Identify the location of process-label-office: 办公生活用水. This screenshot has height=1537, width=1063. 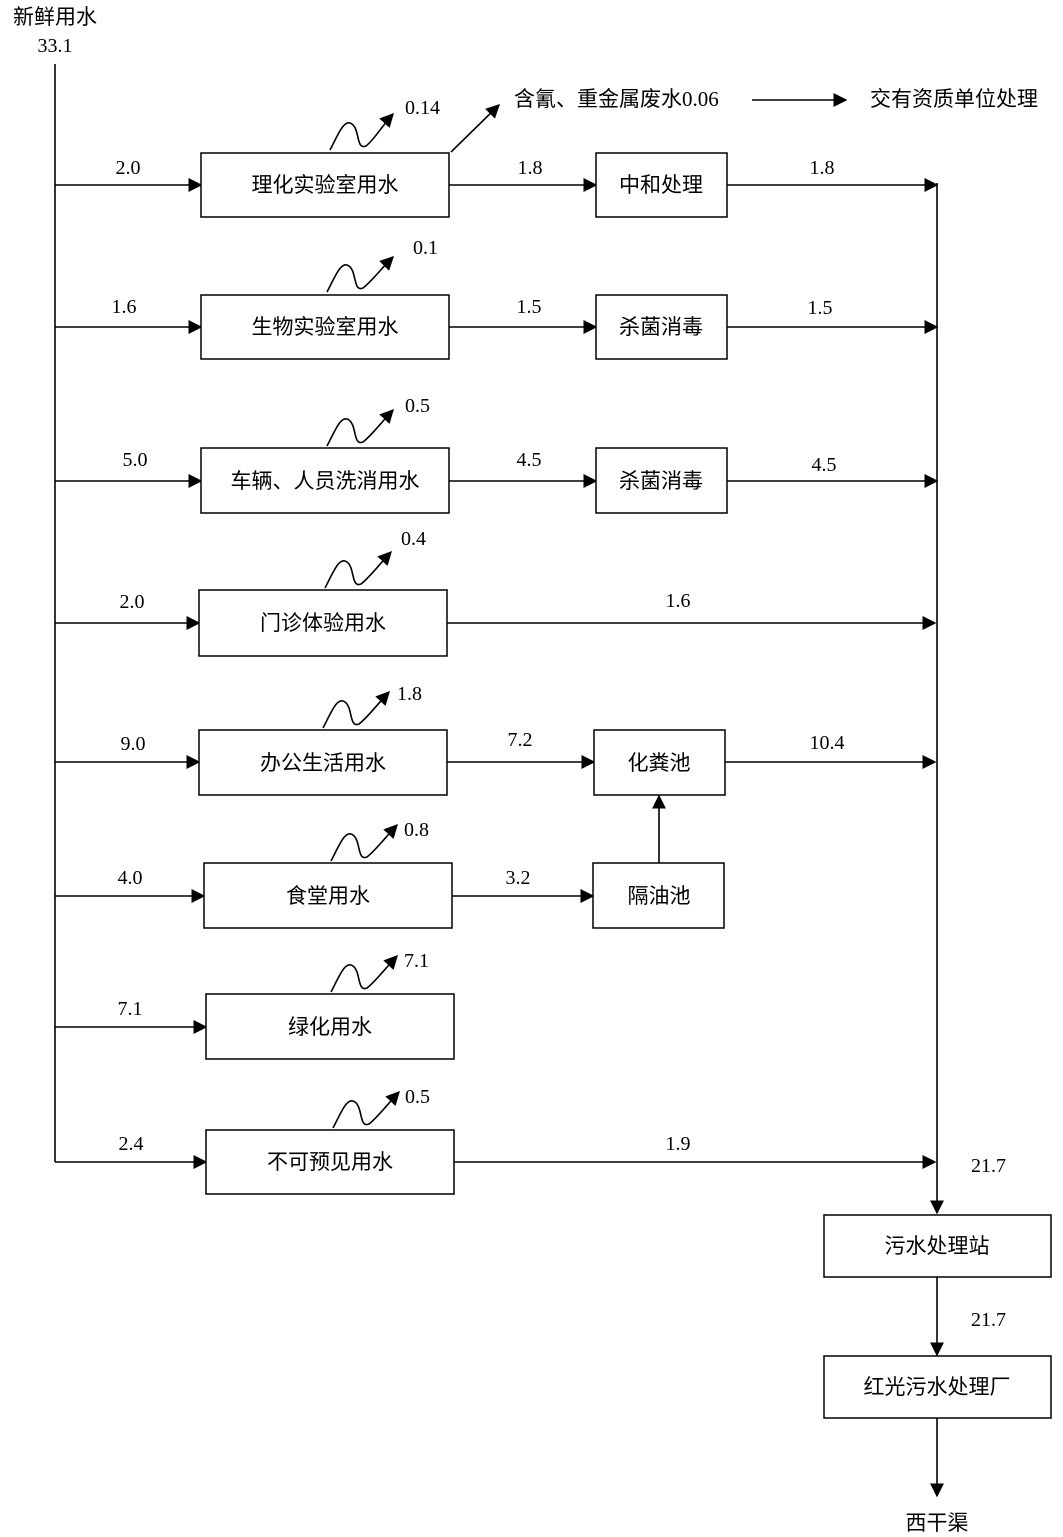
(323, 763).